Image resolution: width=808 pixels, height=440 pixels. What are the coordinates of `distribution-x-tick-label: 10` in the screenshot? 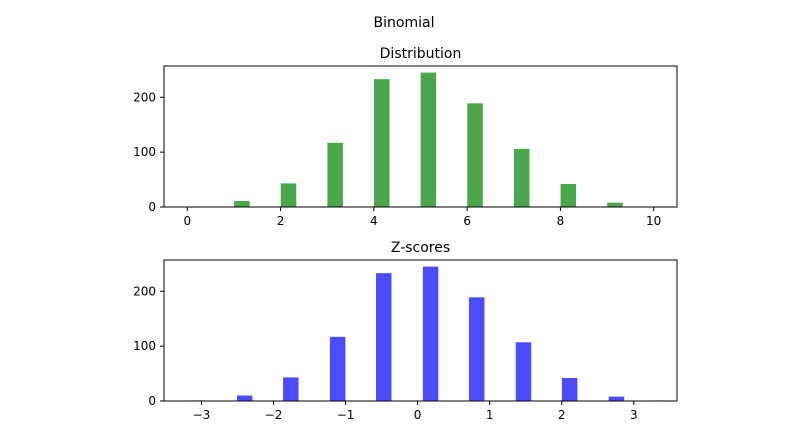 It's located at (653, 221).